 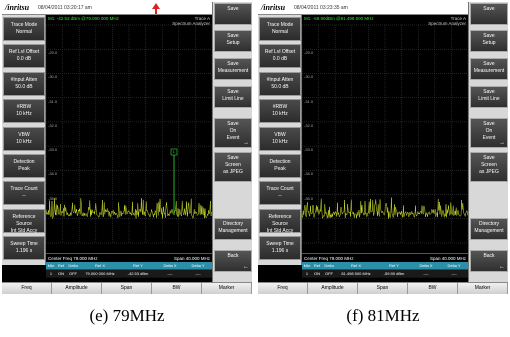 I want to click on marker-table-row: 1 ON OFF 79.000 000 MHz -42.53 dBm ---- ----, so click(x=129, y=273).